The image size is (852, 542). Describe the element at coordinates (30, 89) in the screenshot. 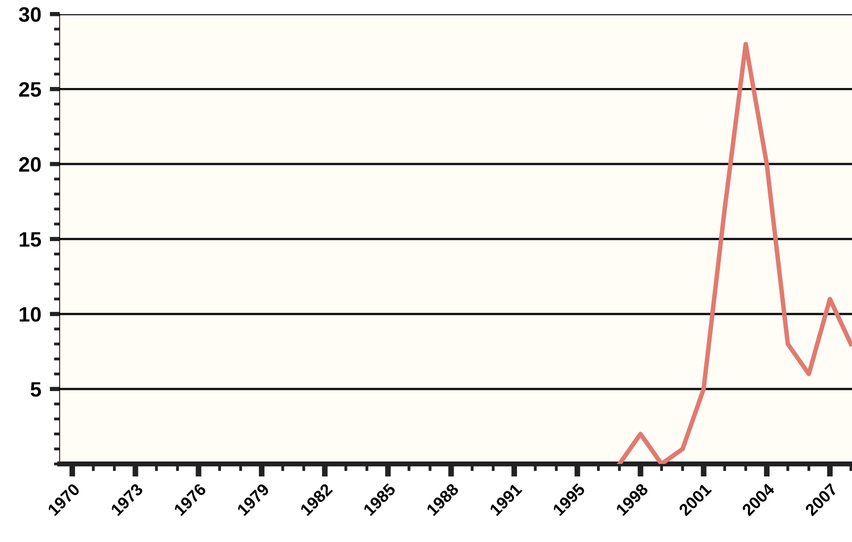

I see `y-tick-label: 25` at that location.